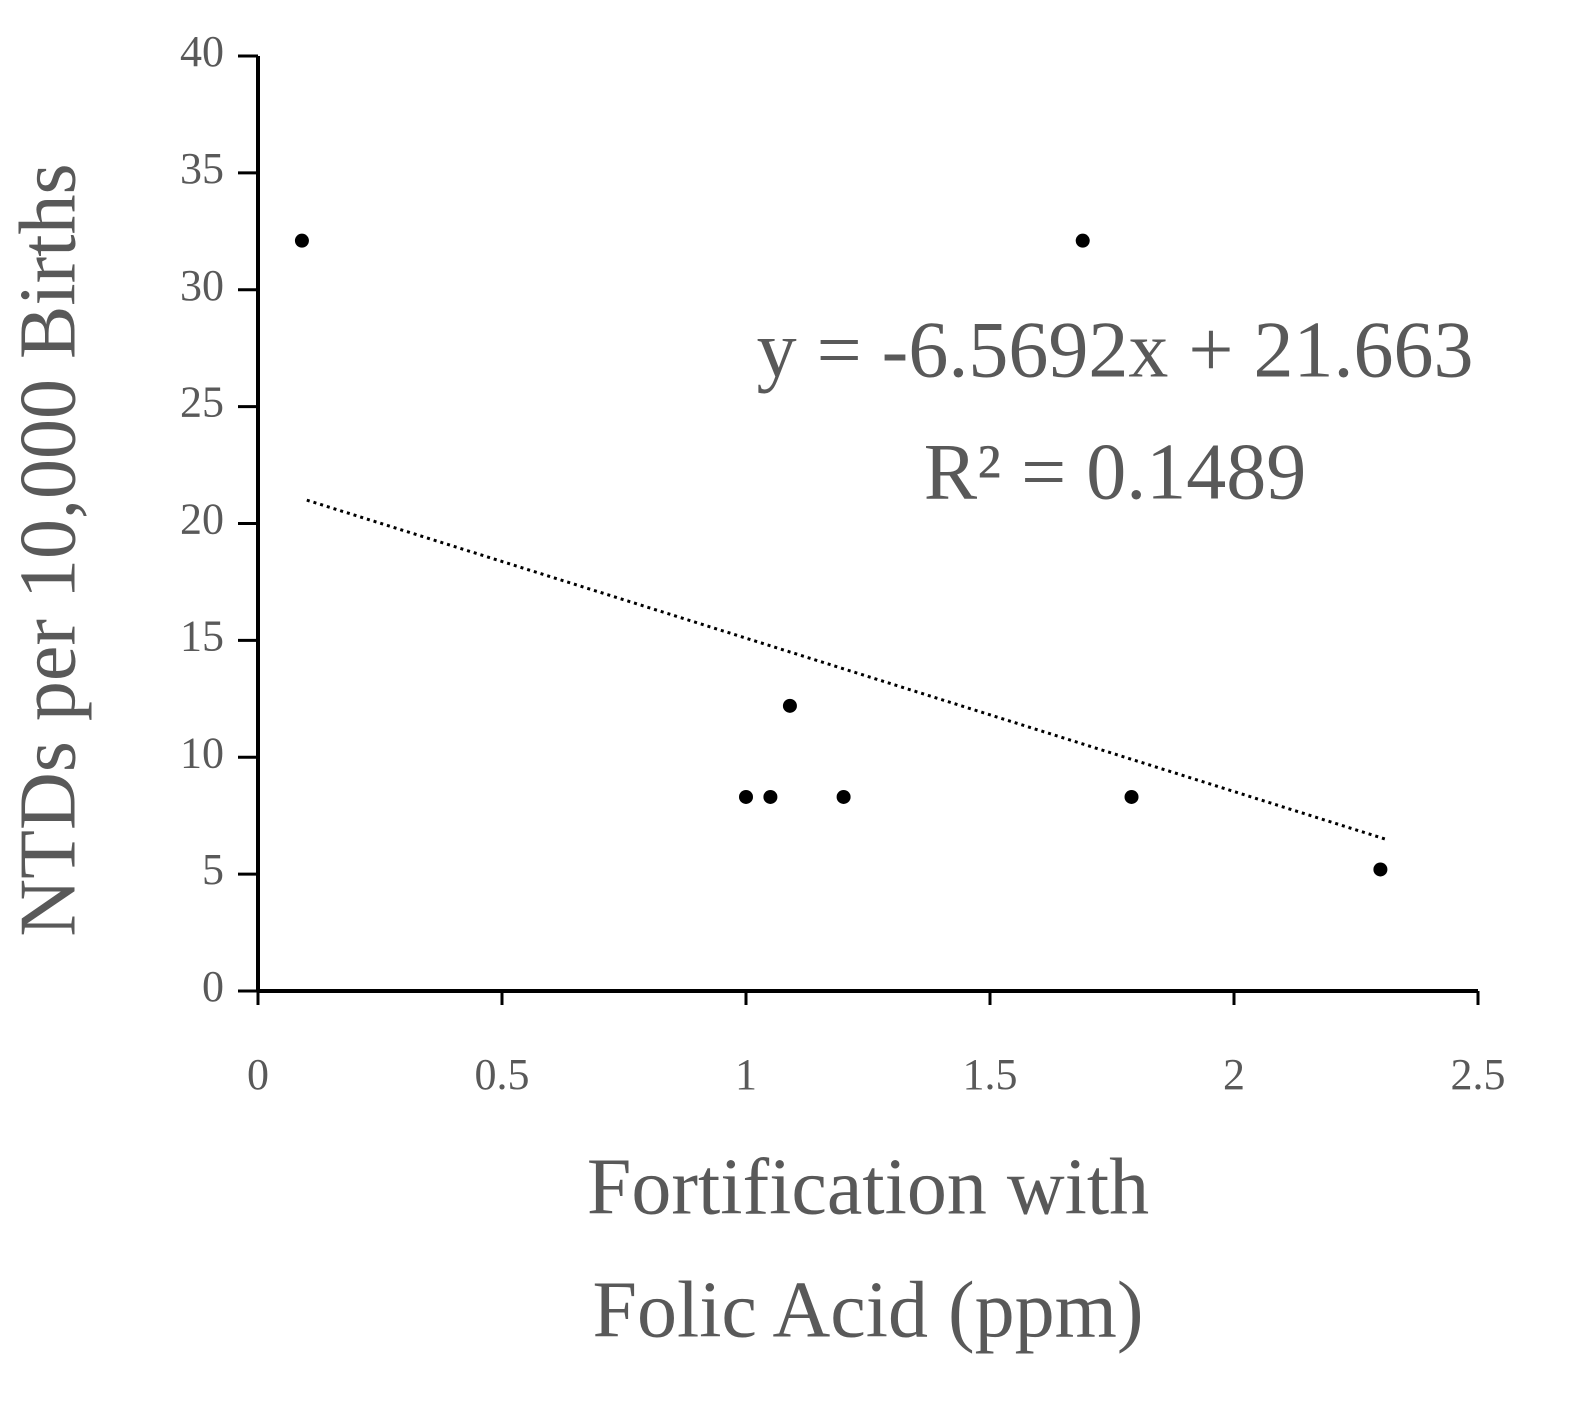 This screenshot has width=1593, height=1428. I want to click on x-tick-label: 0.5, so click(502, 1074).